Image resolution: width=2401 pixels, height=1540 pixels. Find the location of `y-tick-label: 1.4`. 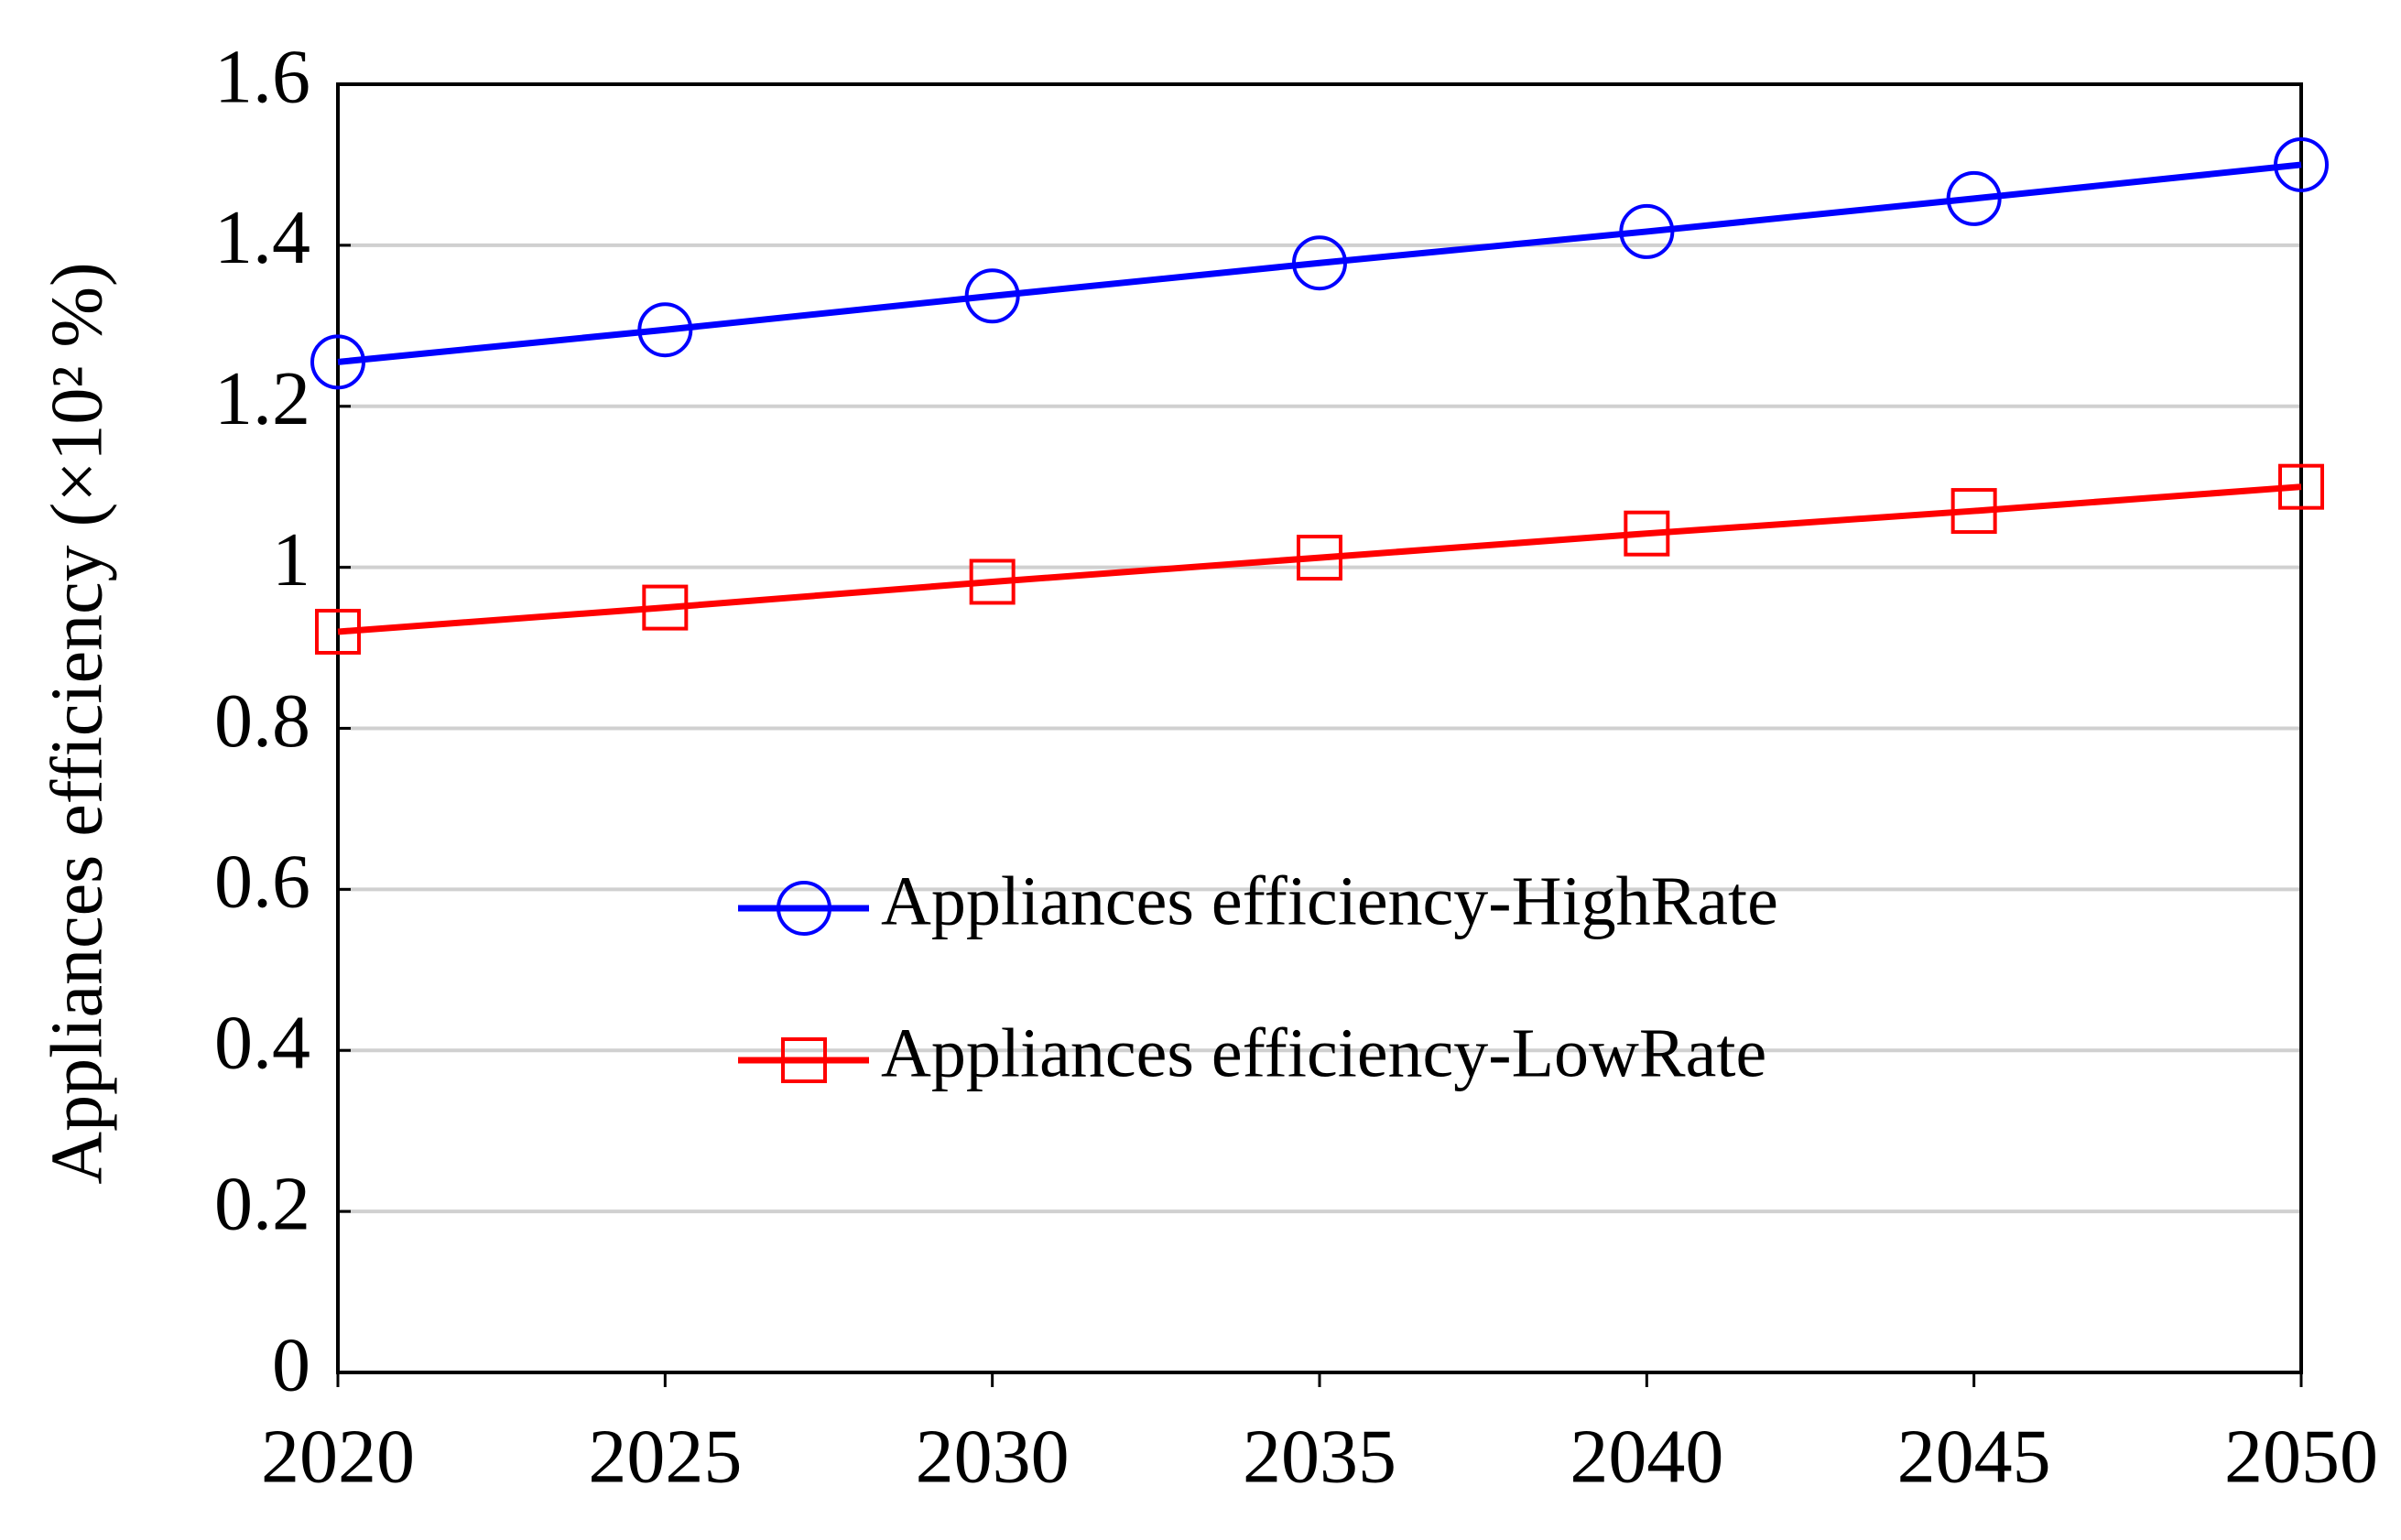

y-tick-label: 1.4 is located at coordinates (262, 237).